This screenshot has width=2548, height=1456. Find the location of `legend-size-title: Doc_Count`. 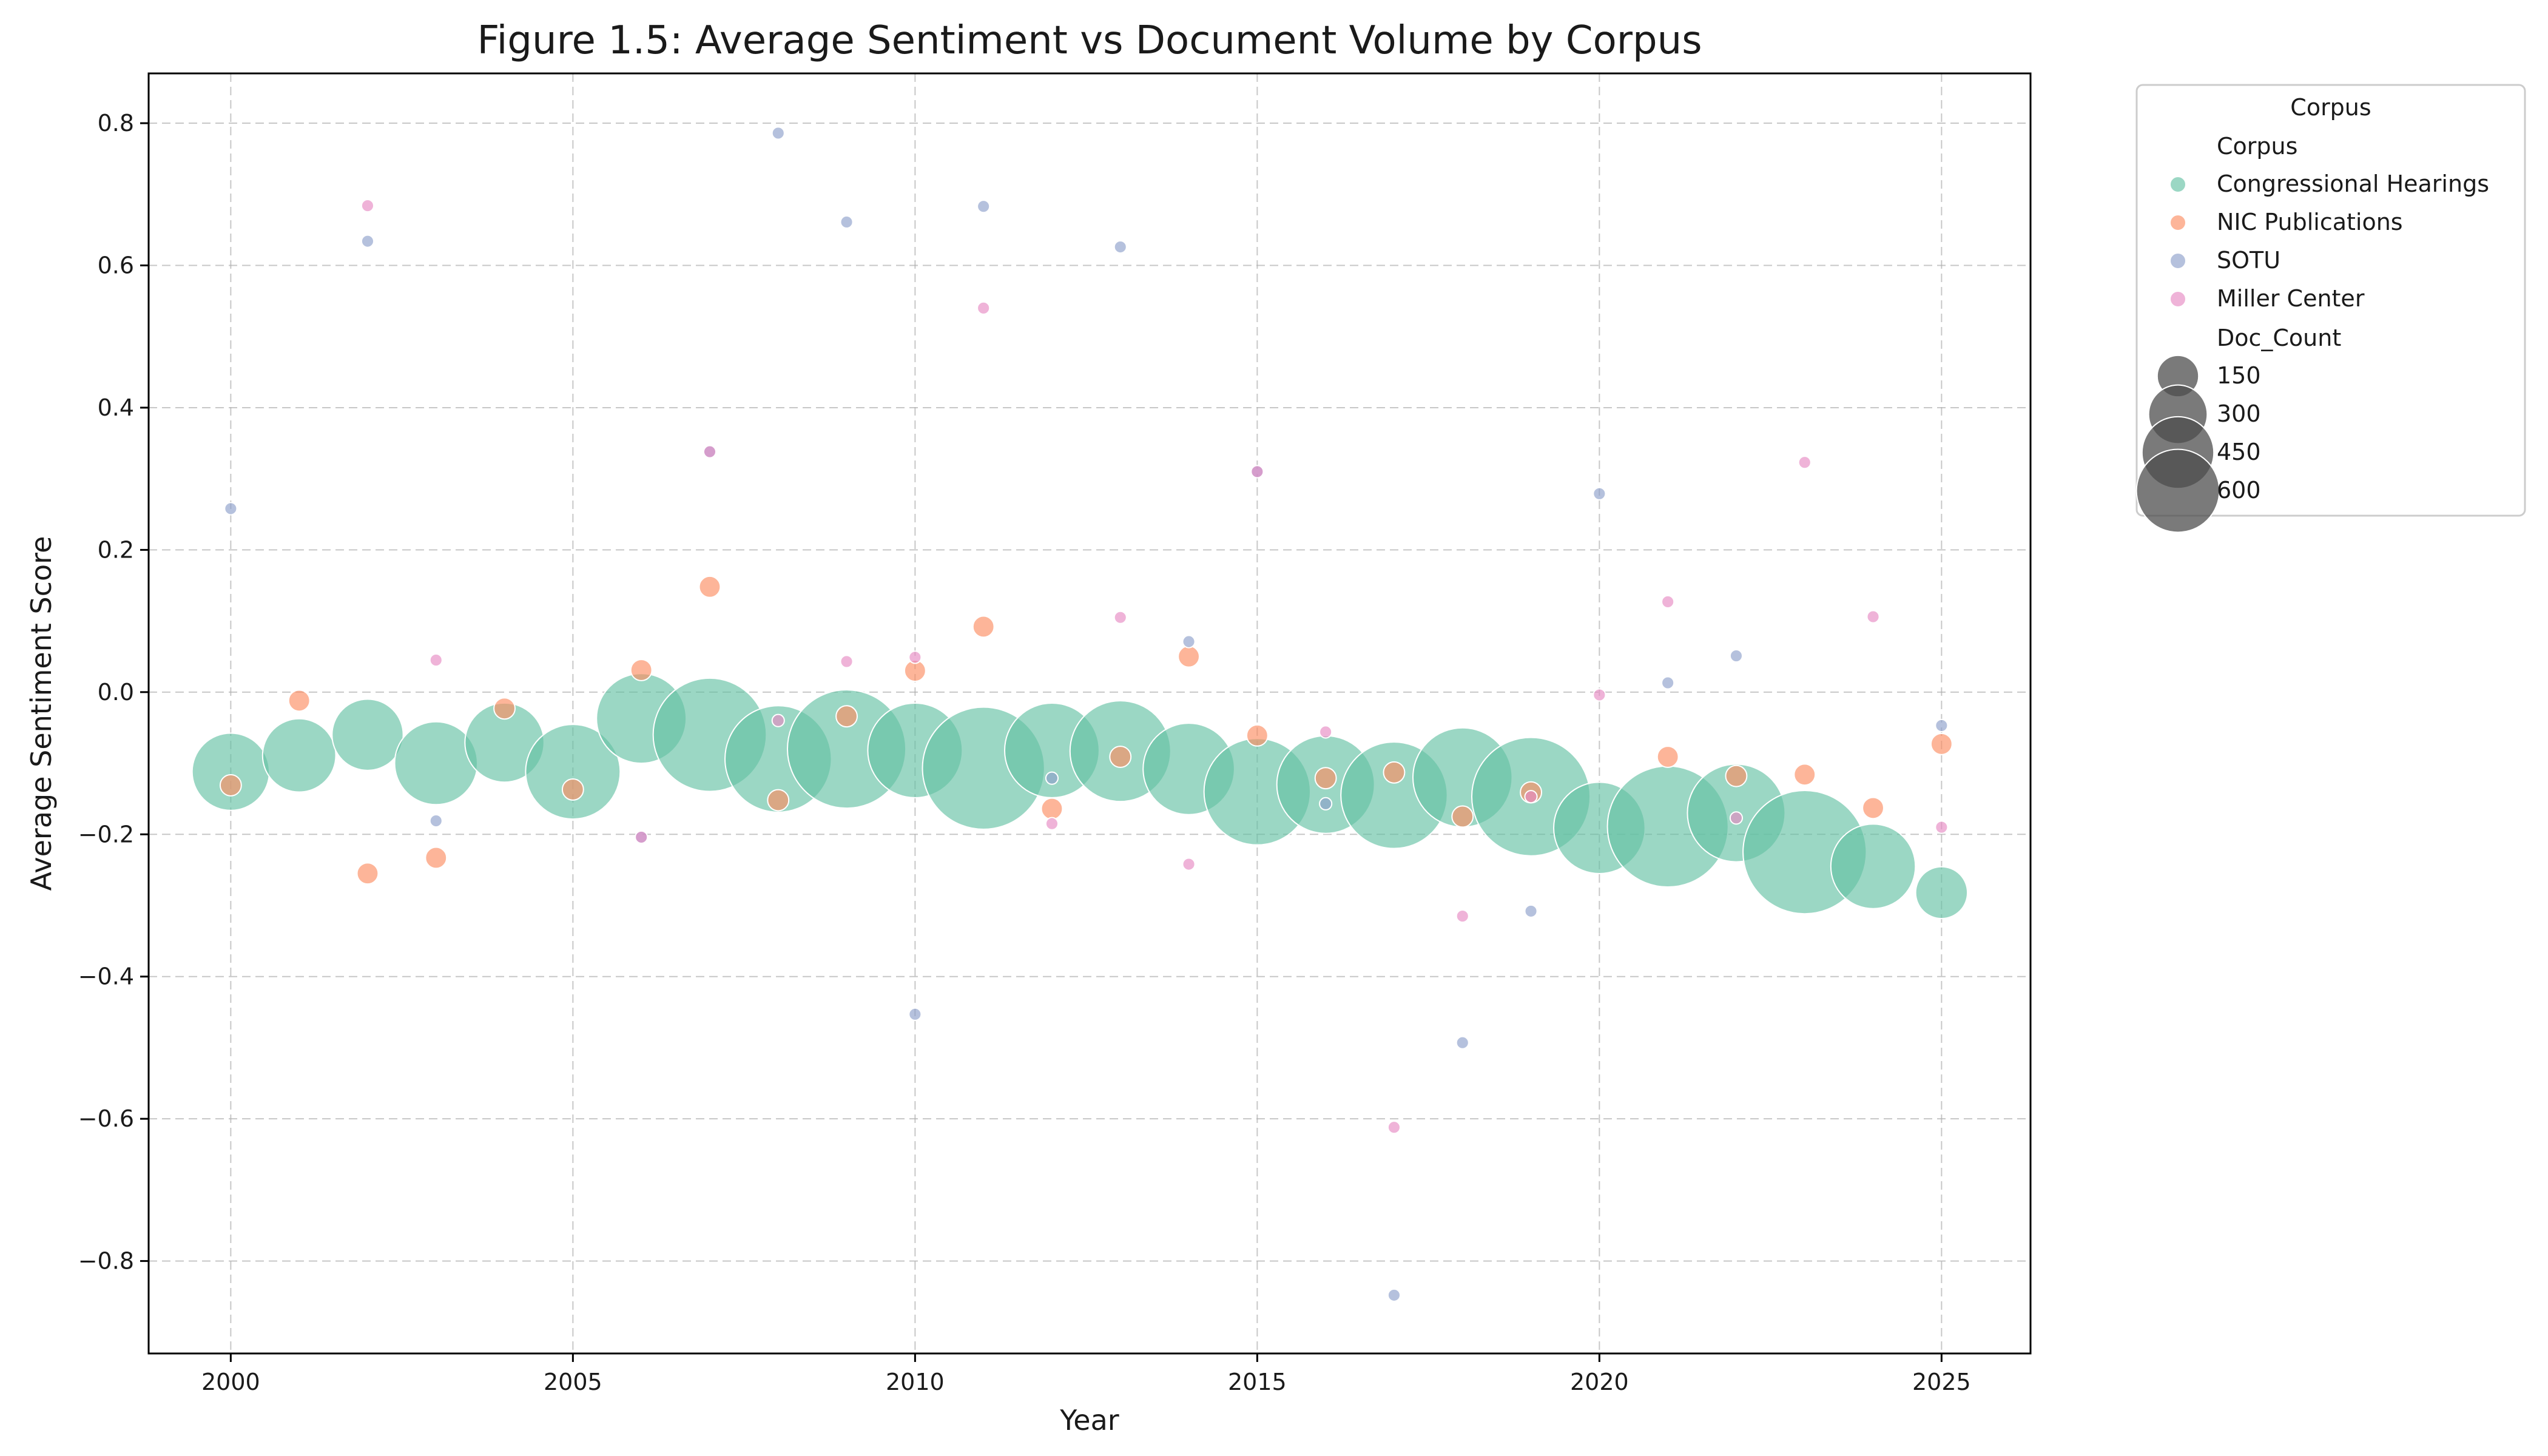

legend-size-title: Doc_Count is located at coordinates (2279, 338).